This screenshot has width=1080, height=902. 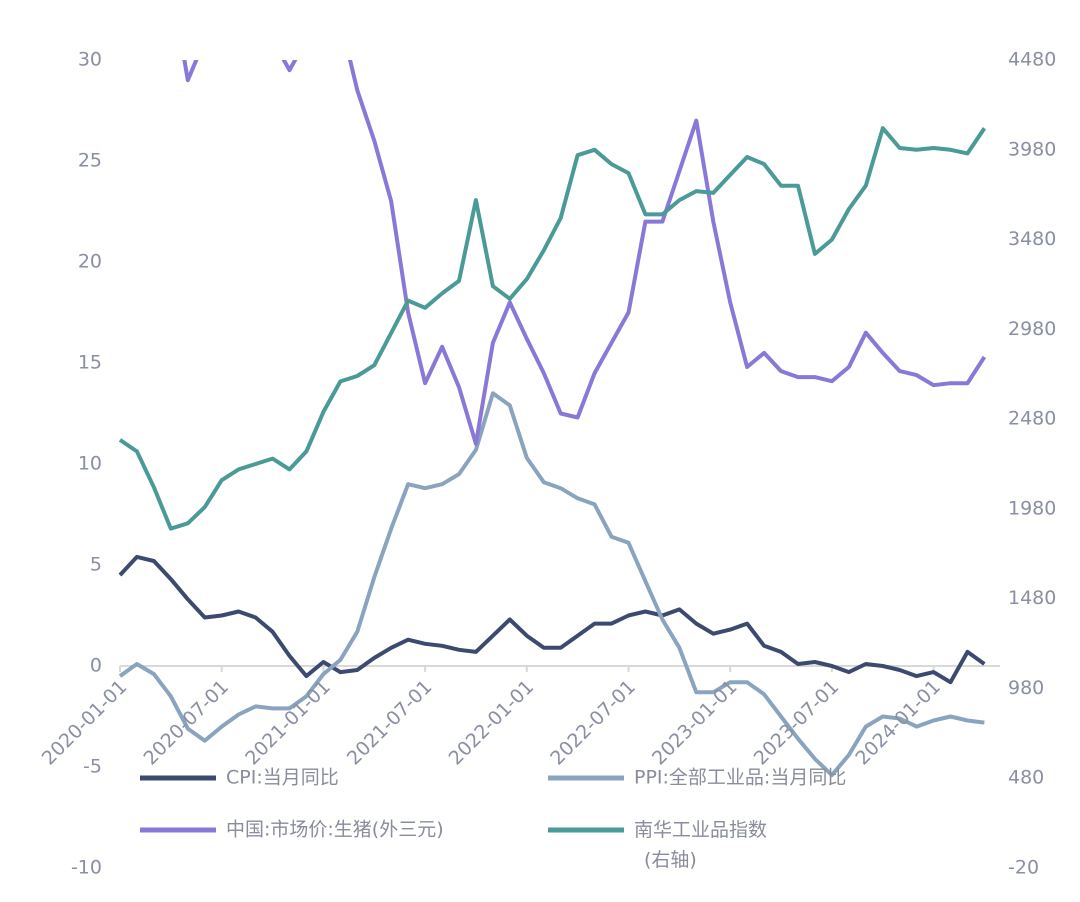 I want to click on y2-tick-label: 2480, so click(x=1032, y=419).